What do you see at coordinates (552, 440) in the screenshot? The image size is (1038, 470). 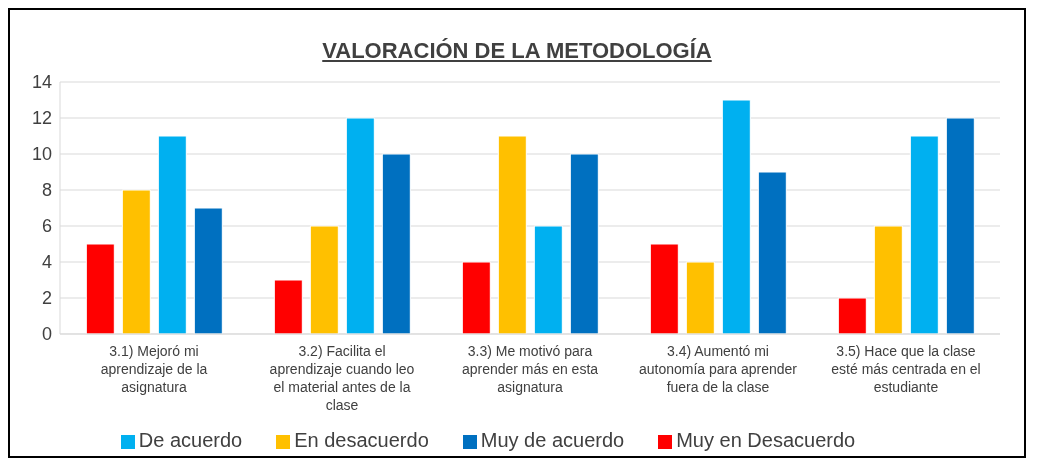 I see `legend-label: Muy de acuerdo` at bounding box center [552, 440].